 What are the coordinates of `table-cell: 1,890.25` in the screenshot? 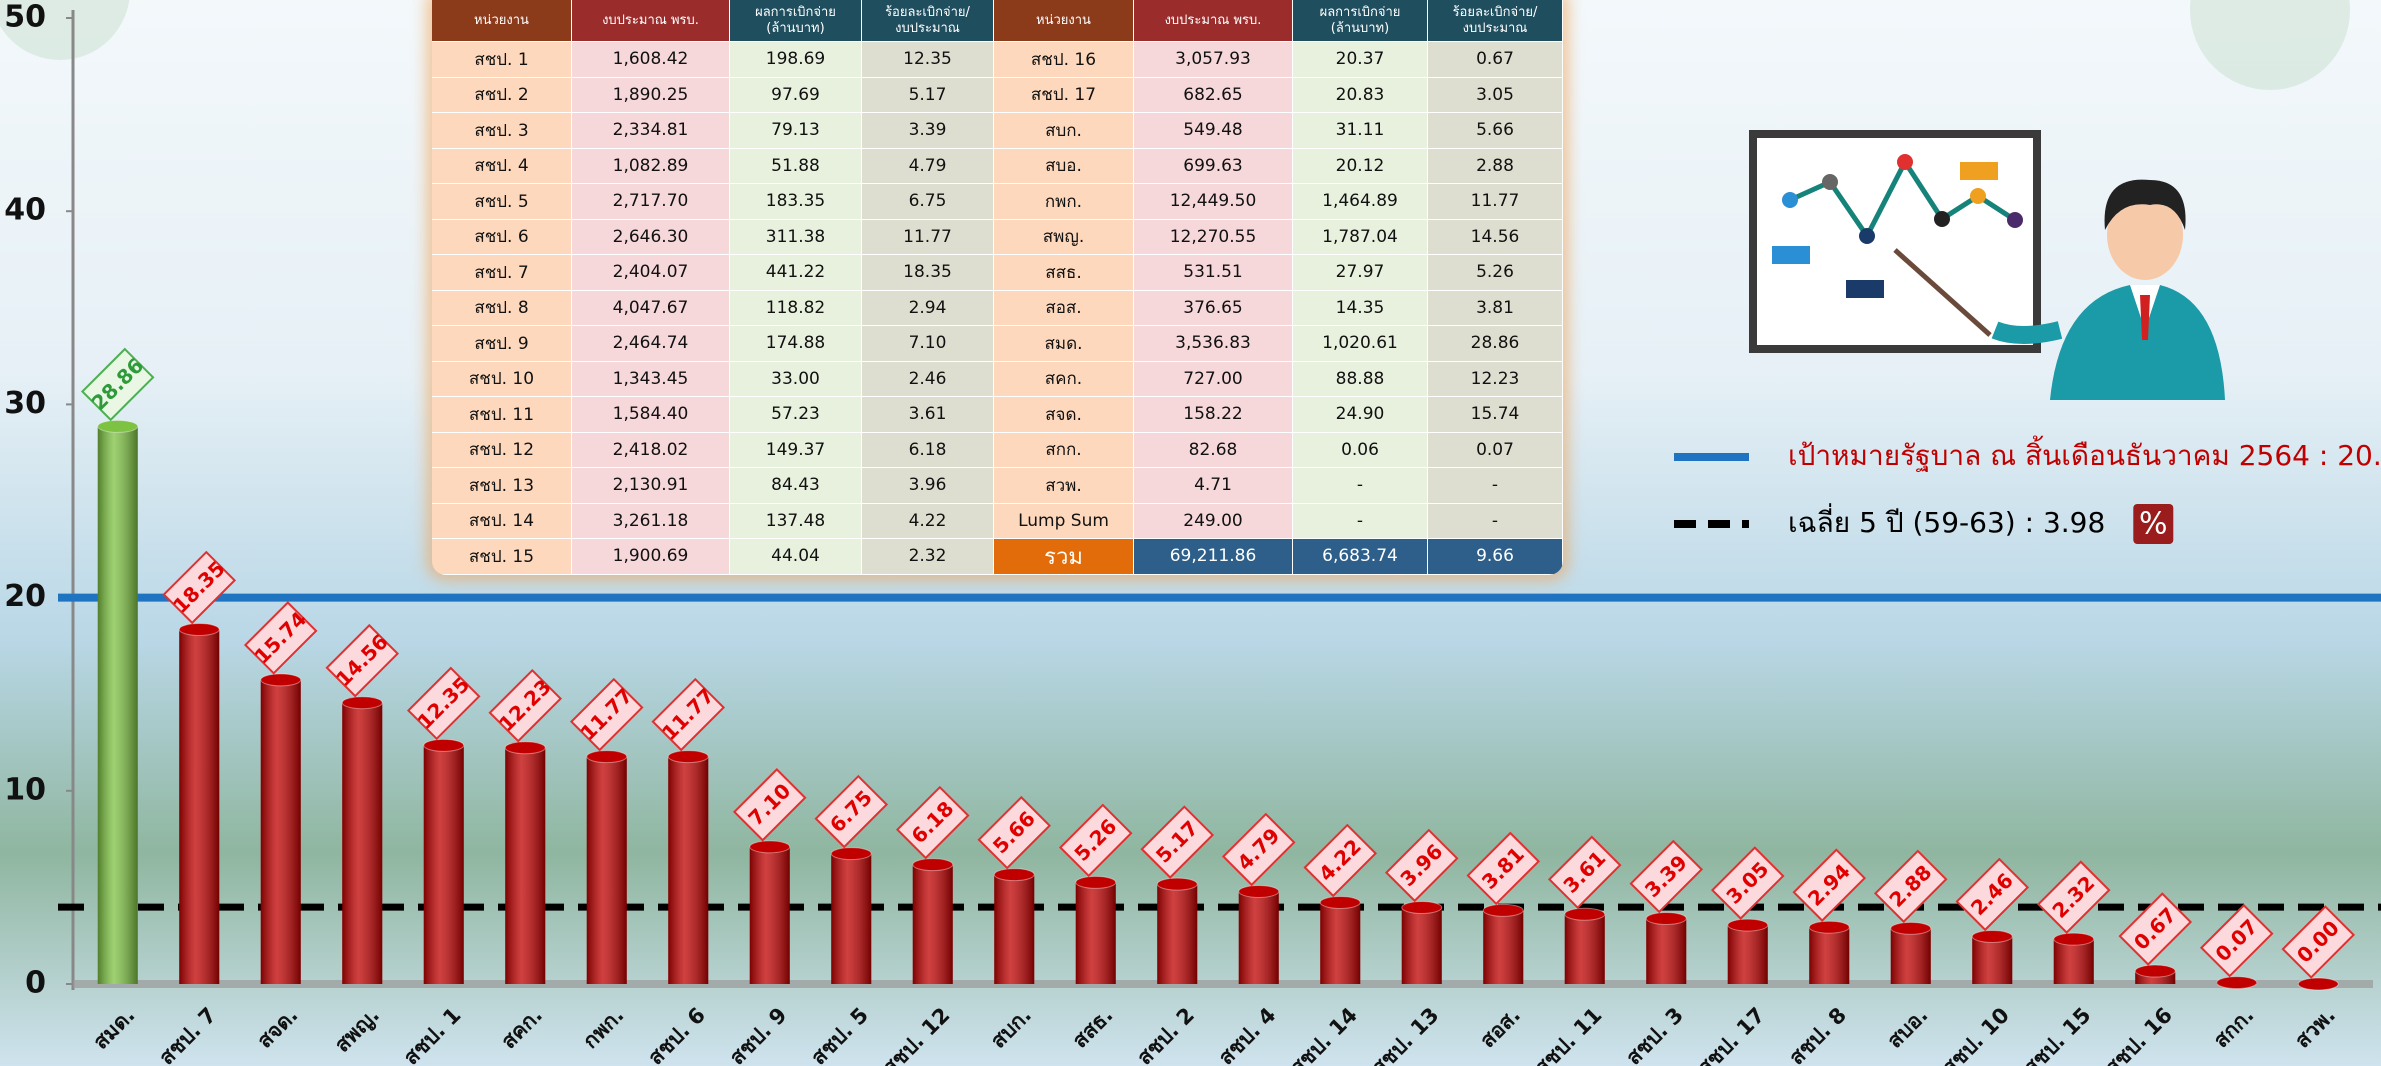 It's located at (651, 95).